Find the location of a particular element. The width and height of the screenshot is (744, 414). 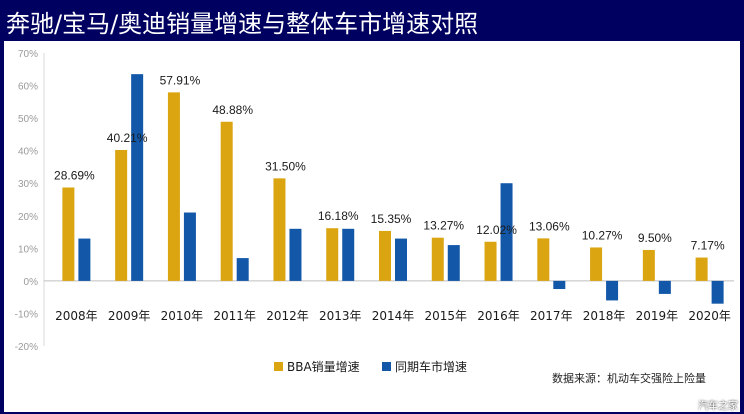

chart-title: 奔驰/宝马/奥迪销量增速与整体车市增速对照 is located at coordinates (242, 24).